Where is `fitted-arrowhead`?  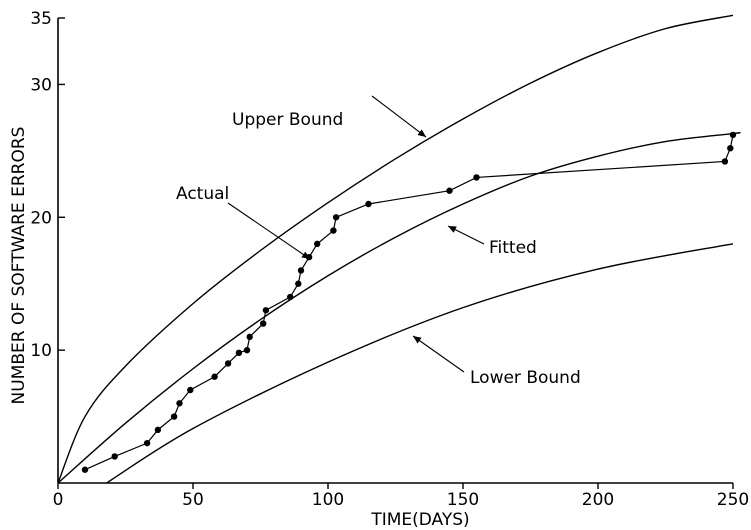
fitted-arrowhead is located at coordinates (452, 229).